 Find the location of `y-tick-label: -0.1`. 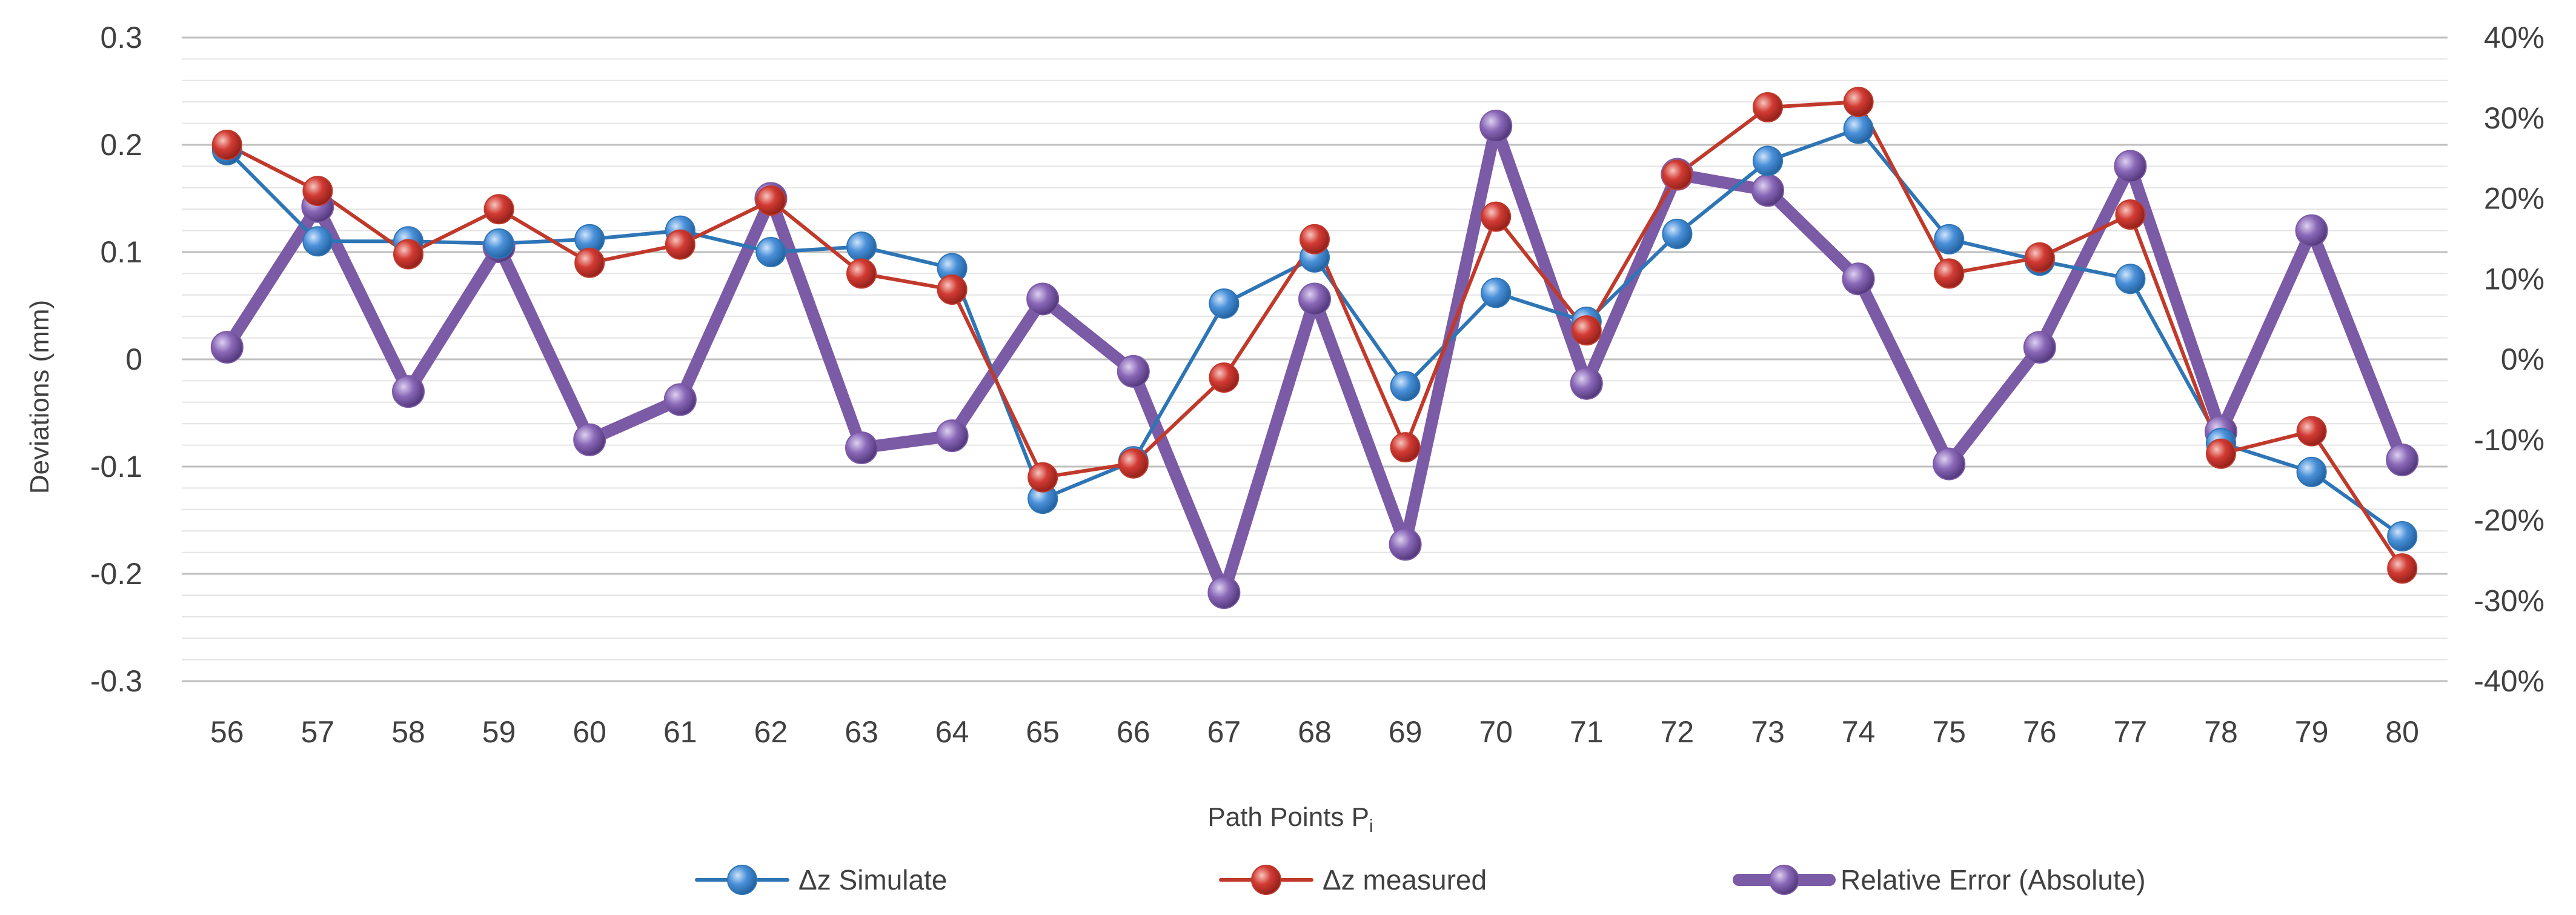

y-tick-label: -0.1 is located at coordinates (116, 467).